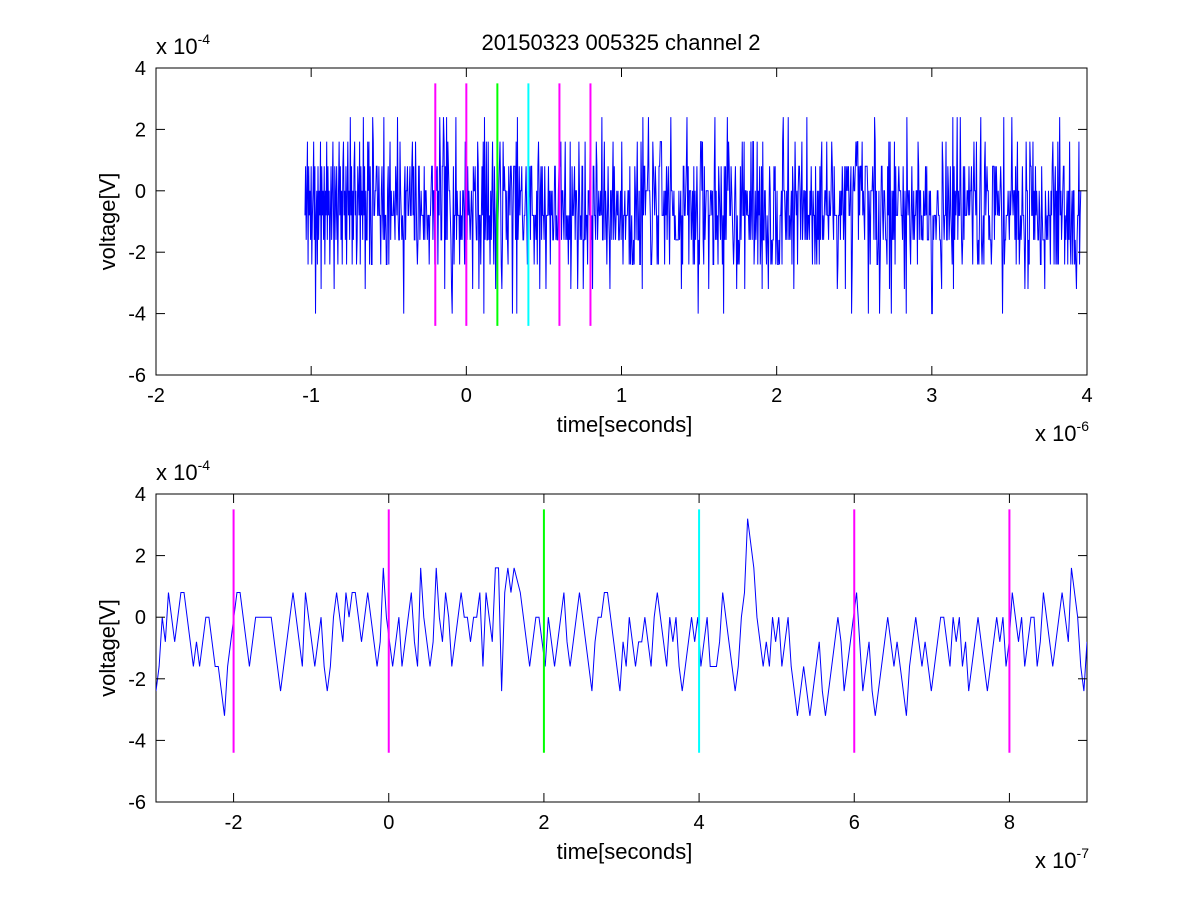 This screenshot has height=905, width=1200. I want to click on voltage-trace, so click(693, 216).